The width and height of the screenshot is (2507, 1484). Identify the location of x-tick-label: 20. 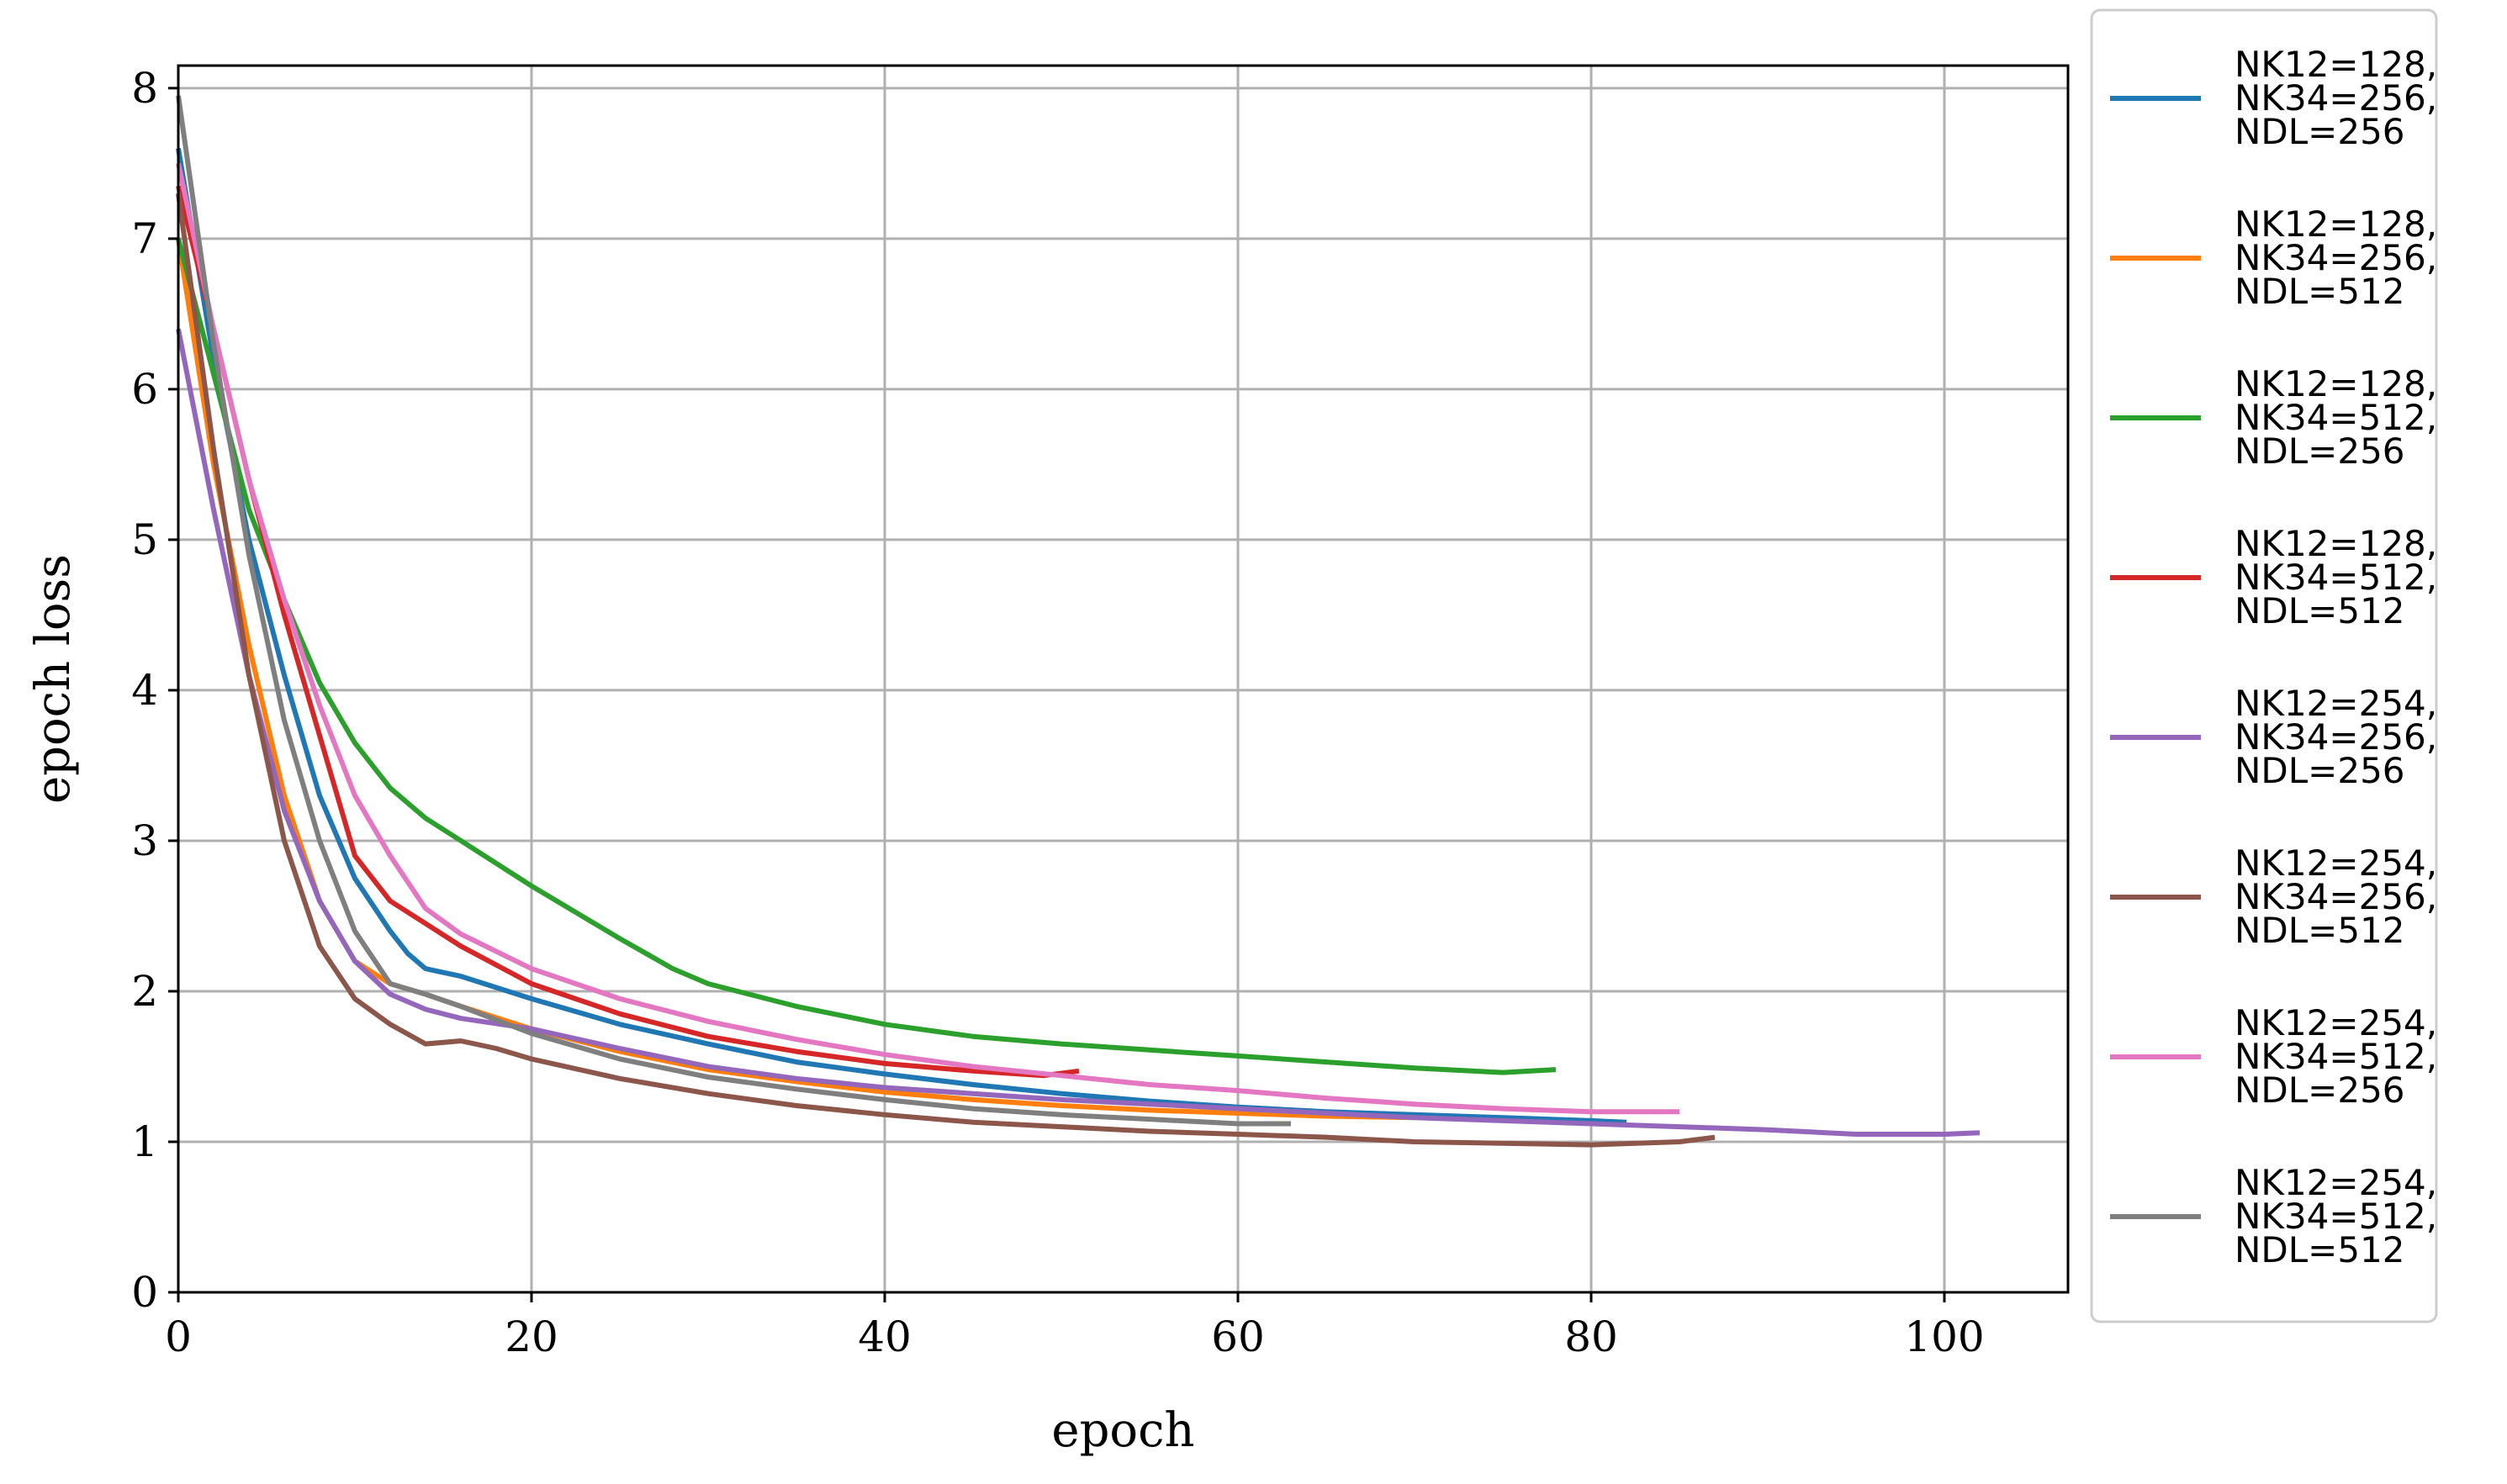
(531, 1336).